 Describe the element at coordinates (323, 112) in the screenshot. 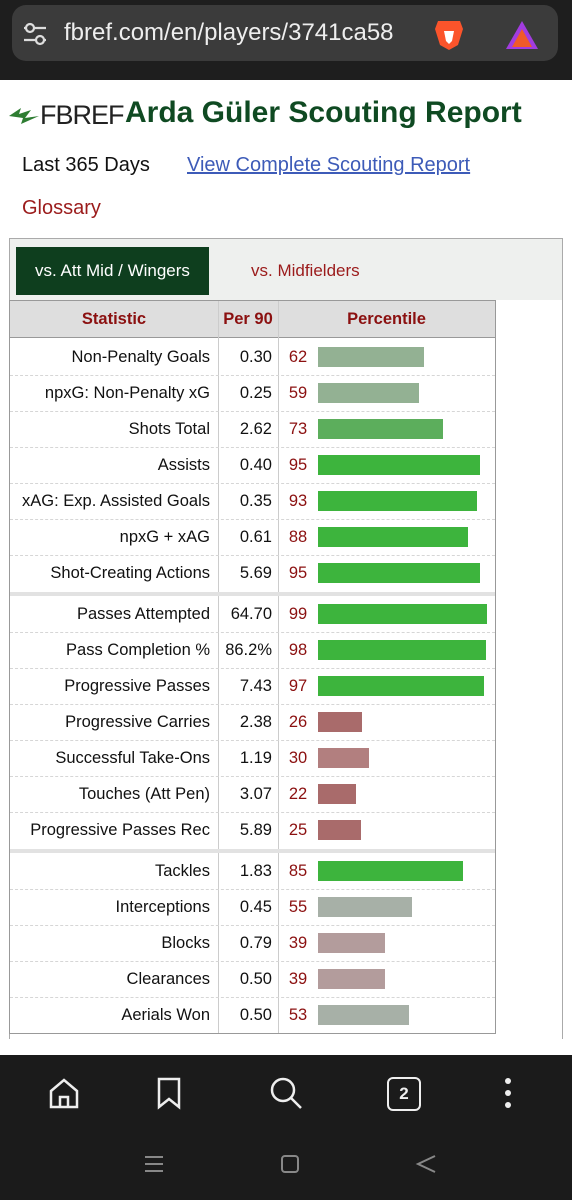

I see `page-title: Arda Güler Scouting Report` at that location.